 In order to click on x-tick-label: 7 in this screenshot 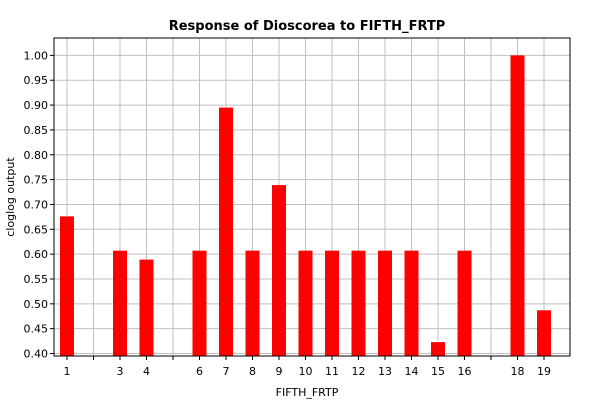, I will do `click(226, 371)`.